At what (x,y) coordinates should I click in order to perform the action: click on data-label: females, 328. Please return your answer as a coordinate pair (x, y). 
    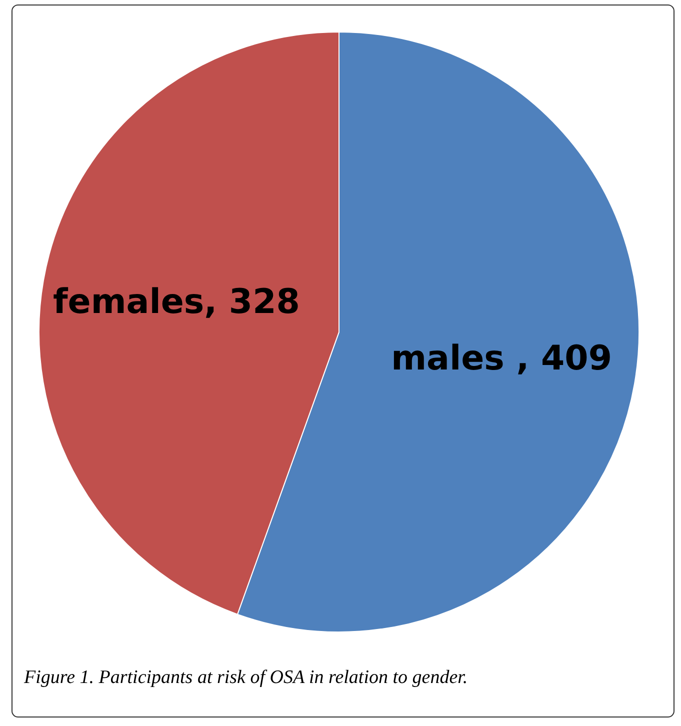
    Looking at the image, I should click on (176, 302).